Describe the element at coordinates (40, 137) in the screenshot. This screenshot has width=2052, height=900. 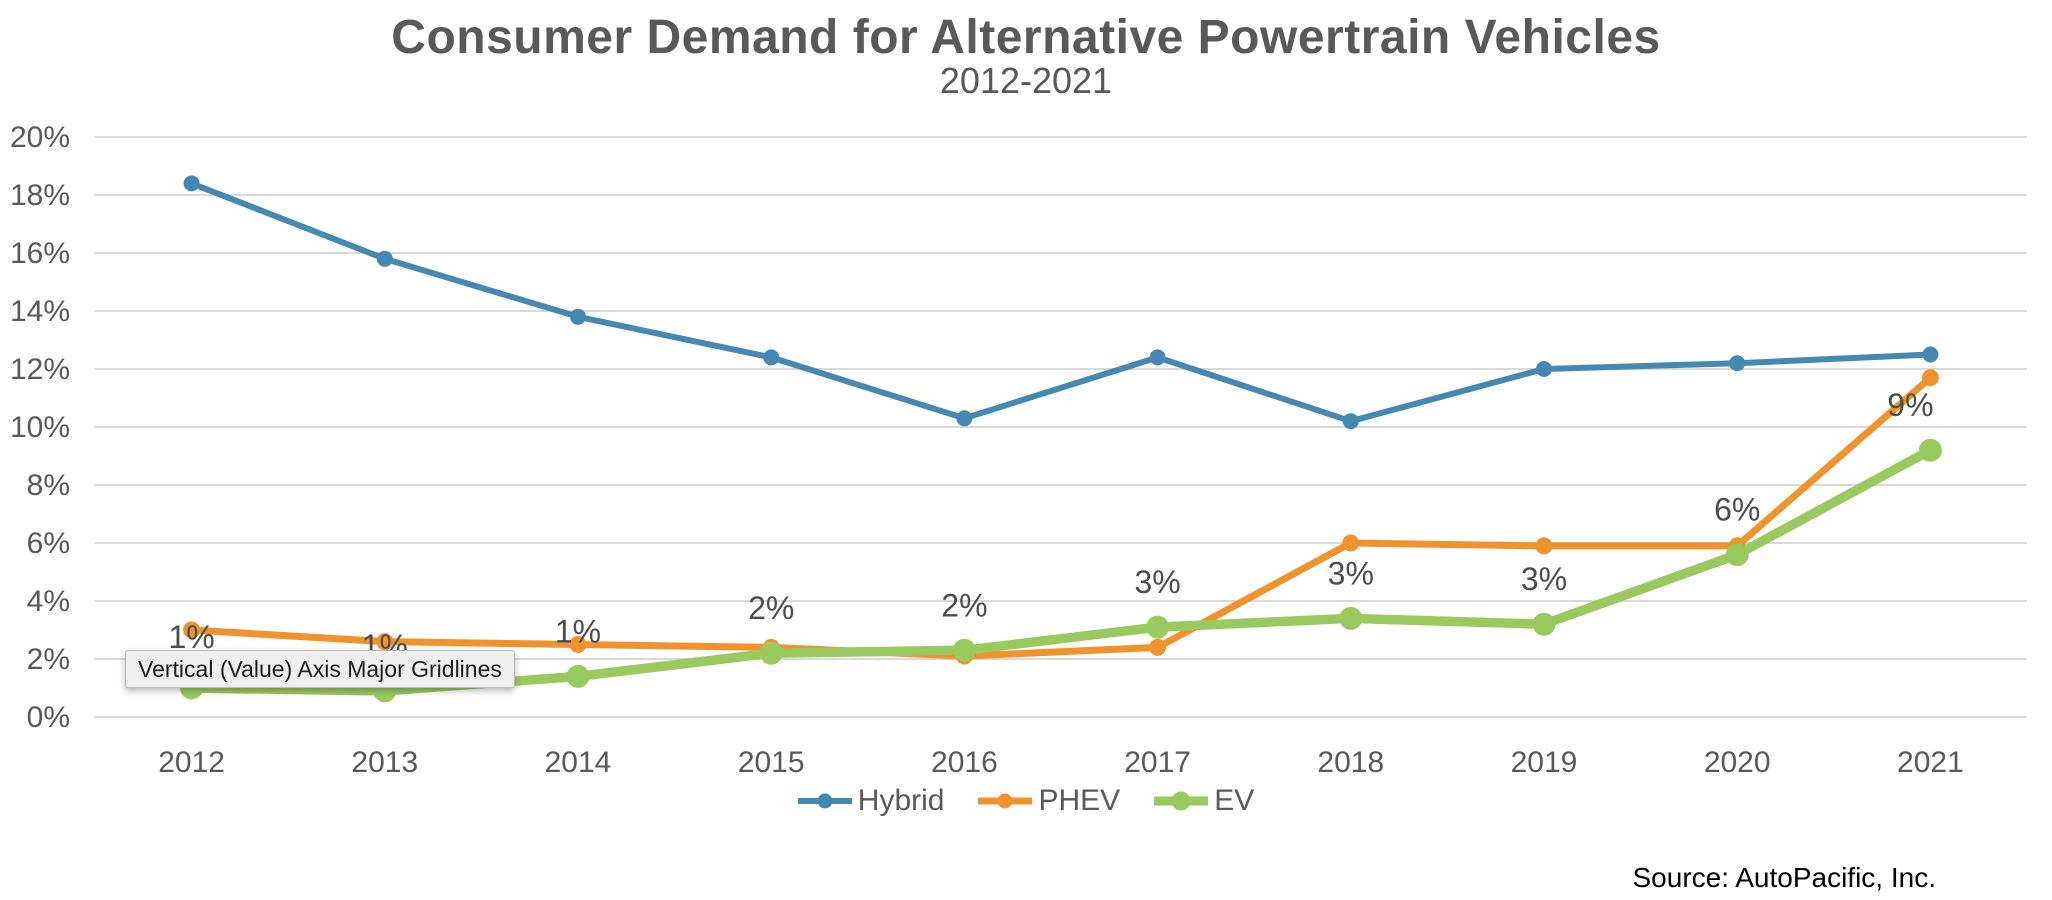
I see `y-tick-20%: 20%` at that location.